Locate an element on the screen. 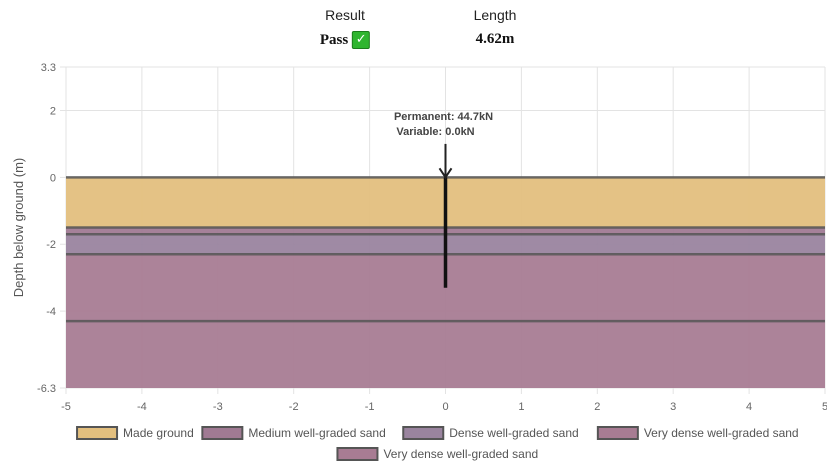 The width and height of the screenshot is (827, 464). y-tick-label: 0 is located at coordinates (53, 178).